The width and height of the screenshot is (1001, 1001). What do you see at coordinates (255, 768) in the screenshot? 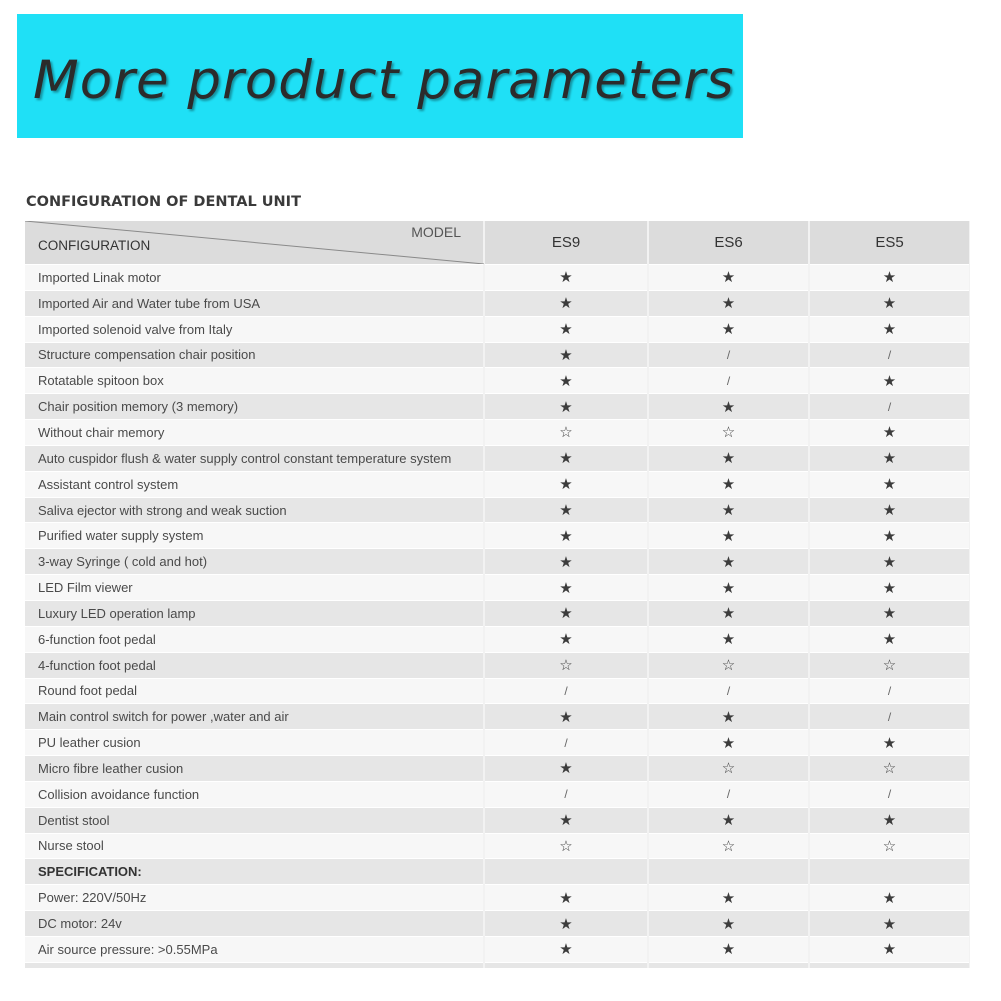
I see `row-name-cell: Micro fibre leather cusion` at bounding box center [255, 768].